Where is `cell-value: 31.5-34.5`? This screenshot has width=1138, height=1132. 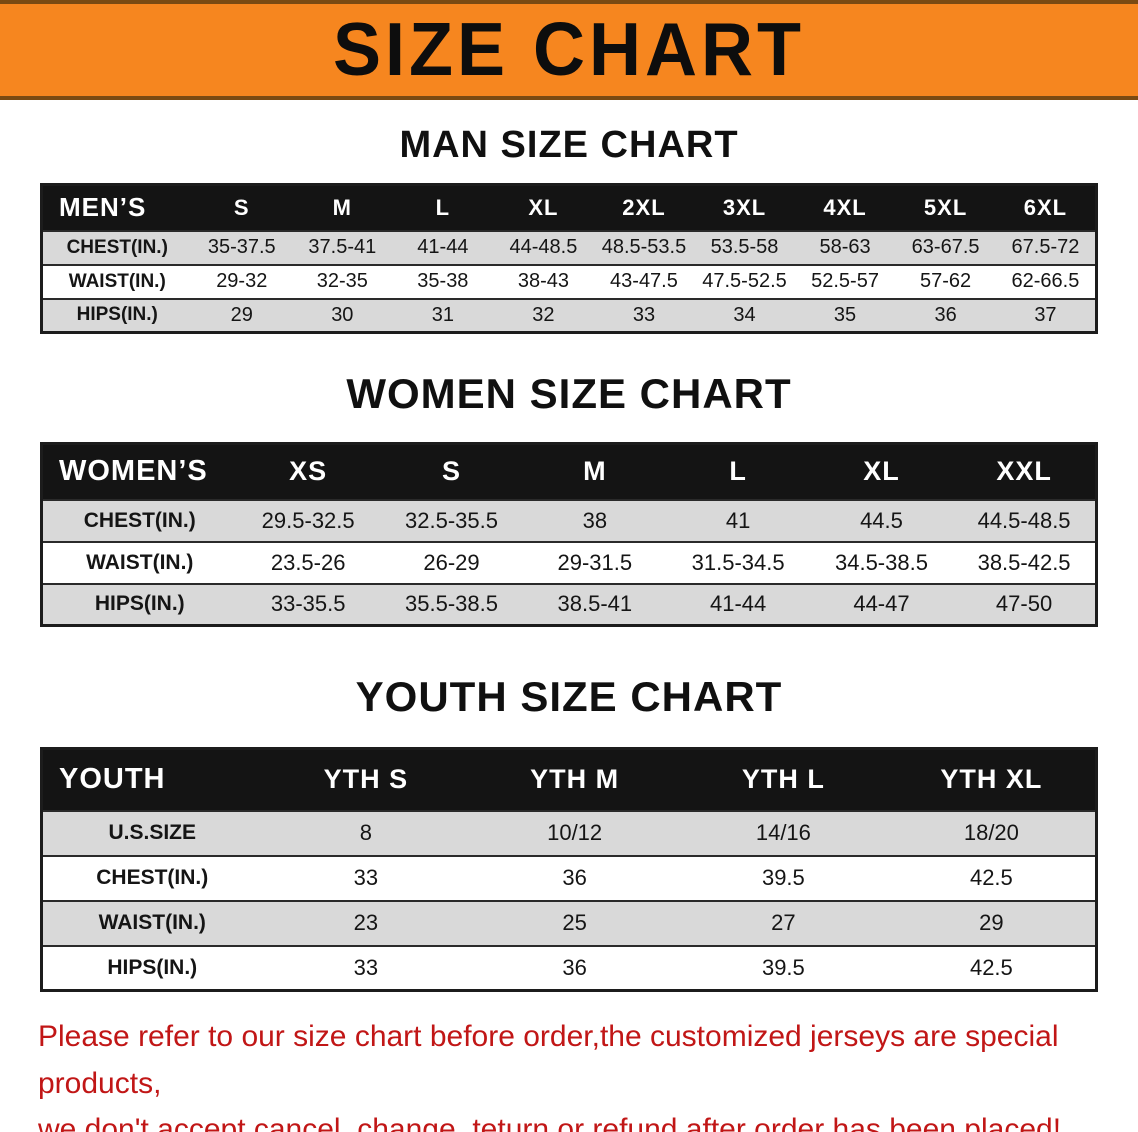 cell-value: 31.5-34.5 is located at coordinates (738, 562).